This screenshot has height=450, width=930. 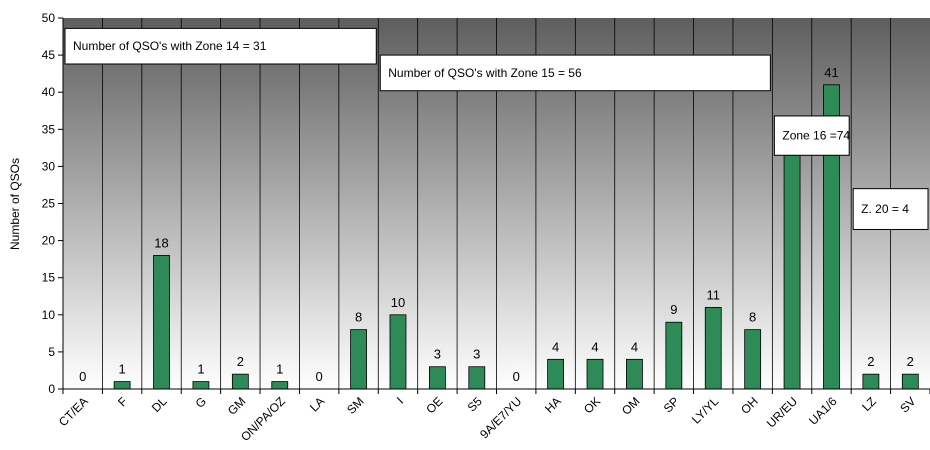 What do you see at coordinates (400, 400) in the screenshot?
I see `x-tick-label: I` at bounding box center [400, 400].